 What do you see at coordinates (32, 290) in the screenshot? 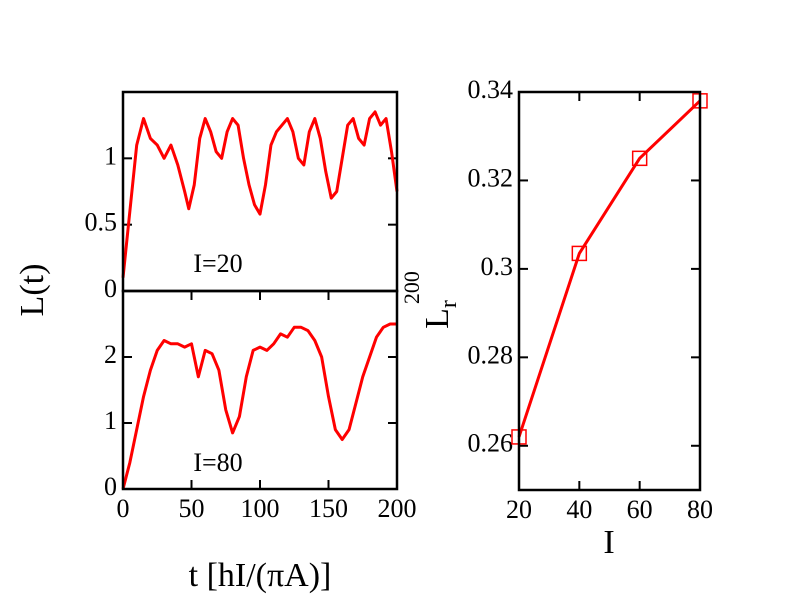
I see `y-axis-label: L(t)` at bounding box center [32, 290].